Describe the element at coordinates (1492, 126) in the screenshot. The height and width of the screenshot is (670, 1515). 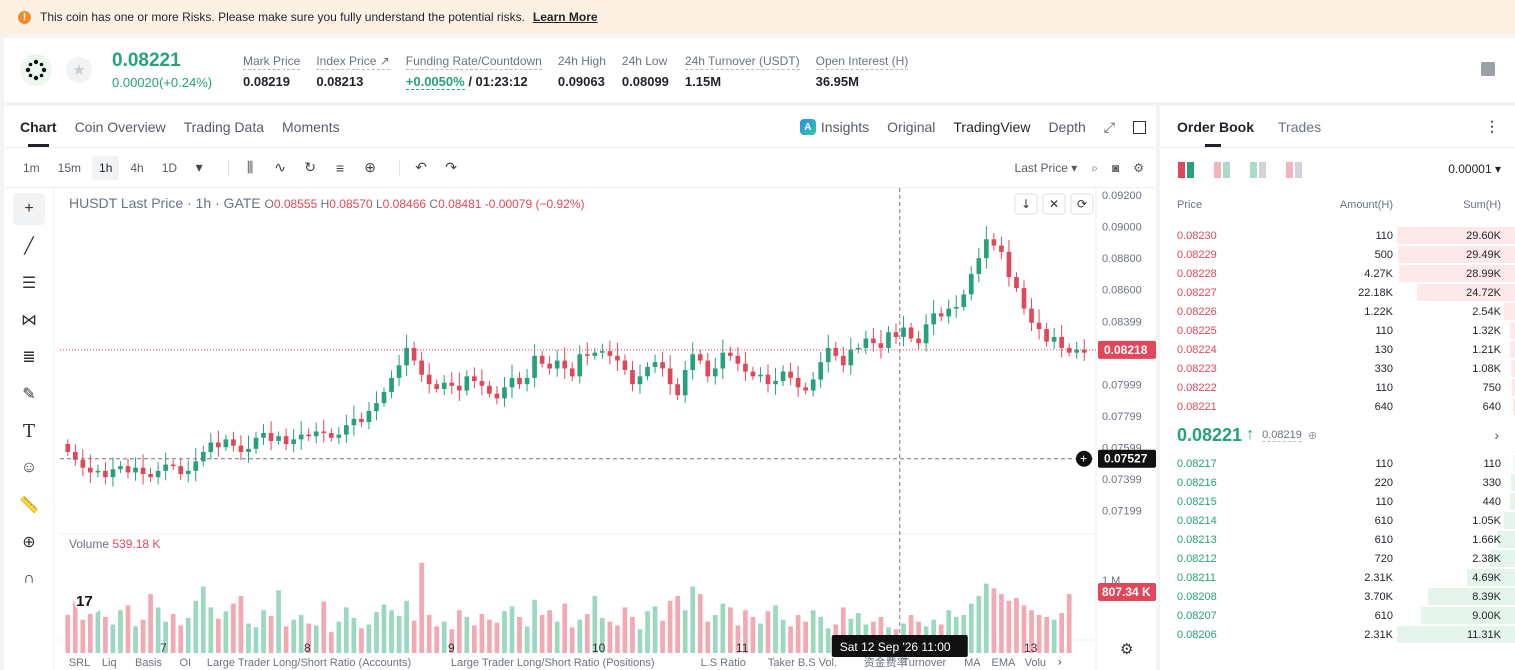
I see `more-icon: ⋮` at that location.